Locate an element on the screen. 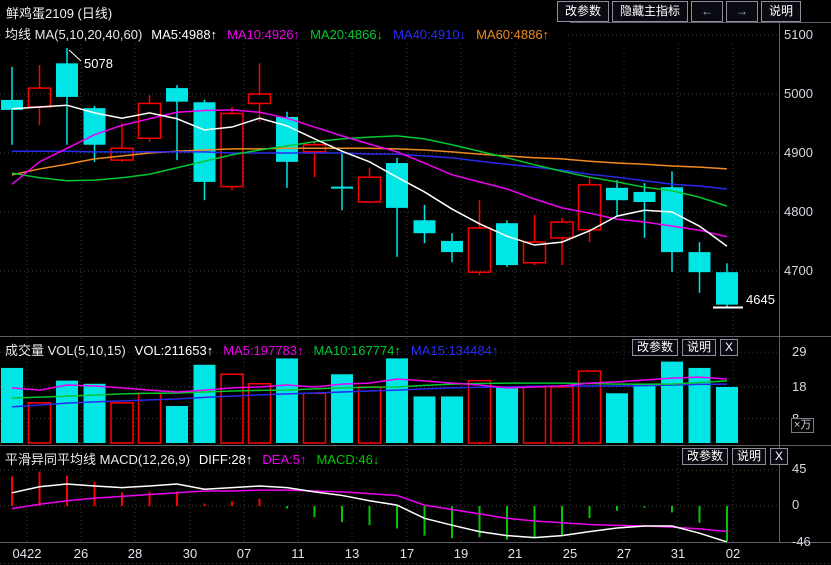 The image size is (831, 565). ma-indicator-readout: MA20:4866↓ is located at coordinates (347, 34).